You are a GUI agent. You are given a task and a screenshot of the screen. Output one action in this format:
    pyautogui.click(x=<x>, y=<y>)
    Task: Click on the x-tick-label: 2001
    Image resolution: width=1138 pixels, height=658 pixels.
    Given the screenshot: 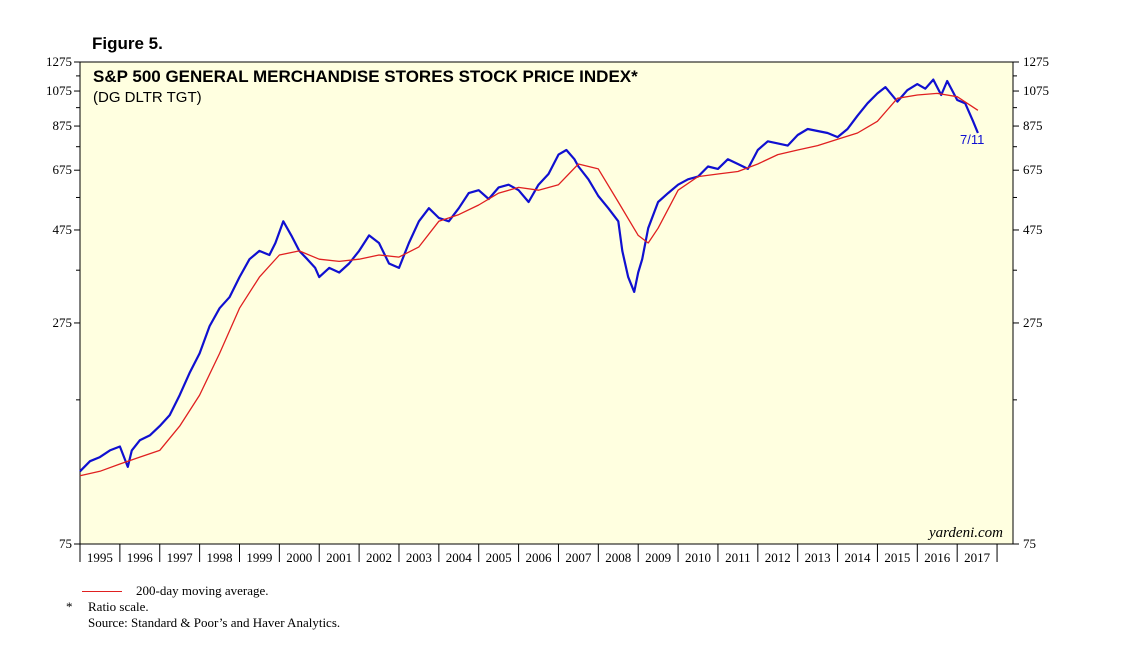 What is the action you would take?
    pyautogui.click(x=339, y=557)
    